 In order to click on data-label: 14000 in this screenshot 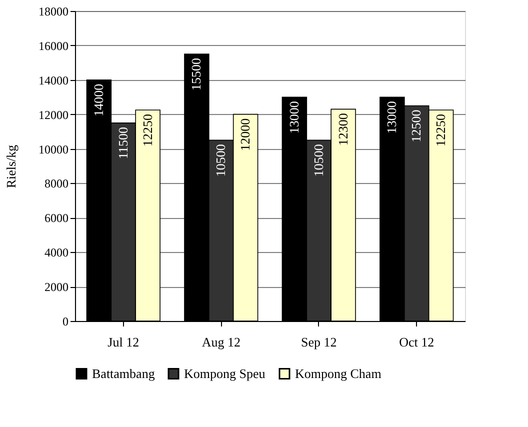, I will do `click(98, 100)`.